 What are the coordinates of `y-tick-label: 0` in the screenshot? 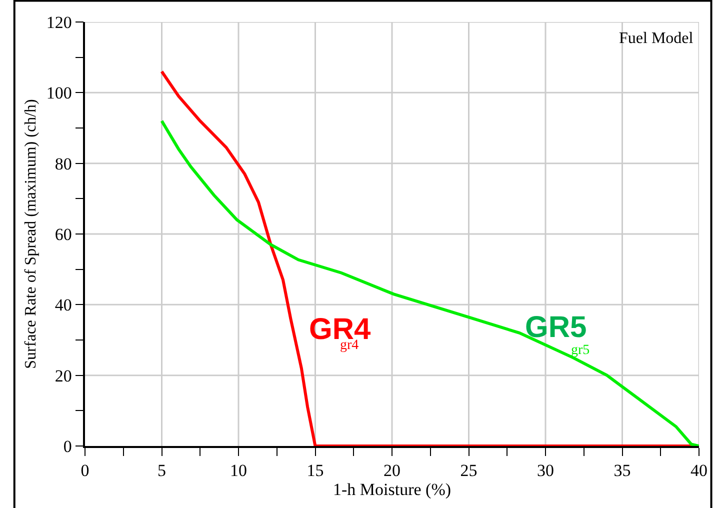 It's located at (67, 446).